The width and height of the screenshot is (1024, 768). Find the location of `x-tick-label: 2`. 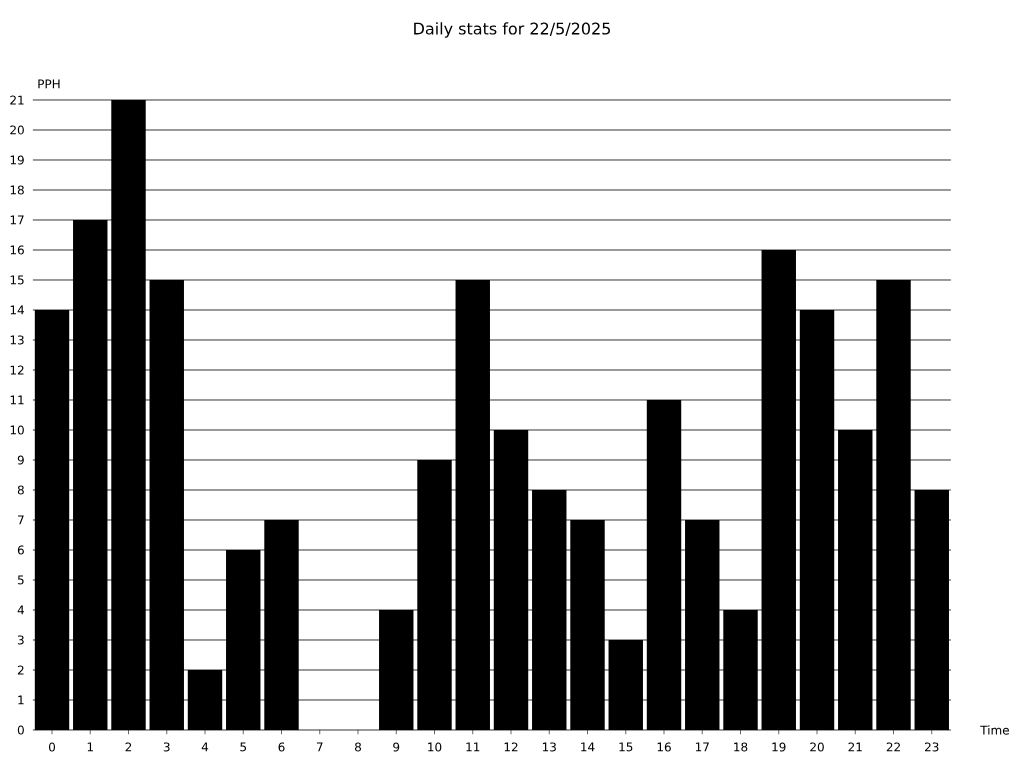

x-tick-label: 2 is located at coordinates (128, 747).